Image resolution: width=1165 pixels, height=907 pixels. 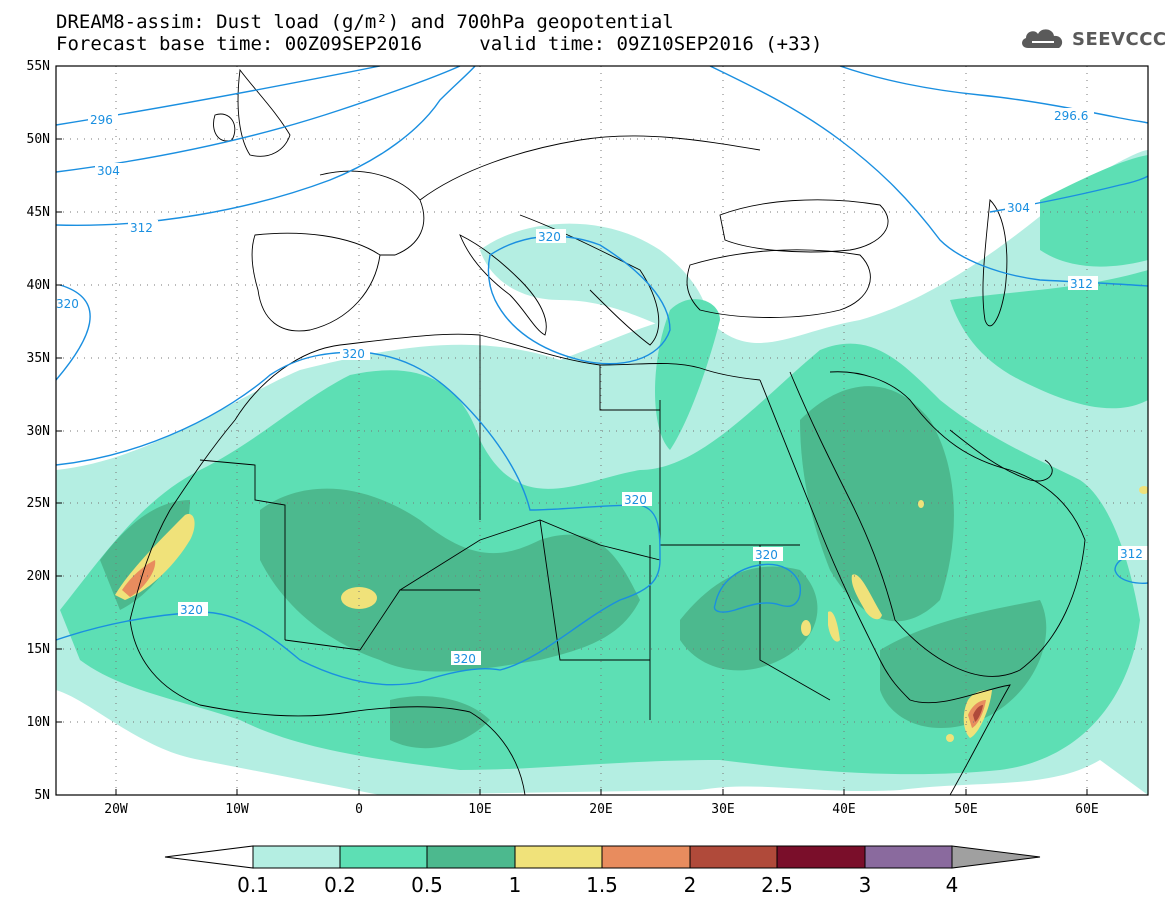 What do you see at coordinates (38, 576) in the screenshot?
I see `y-tick-label: 20N` at bounding box center [38, 576].